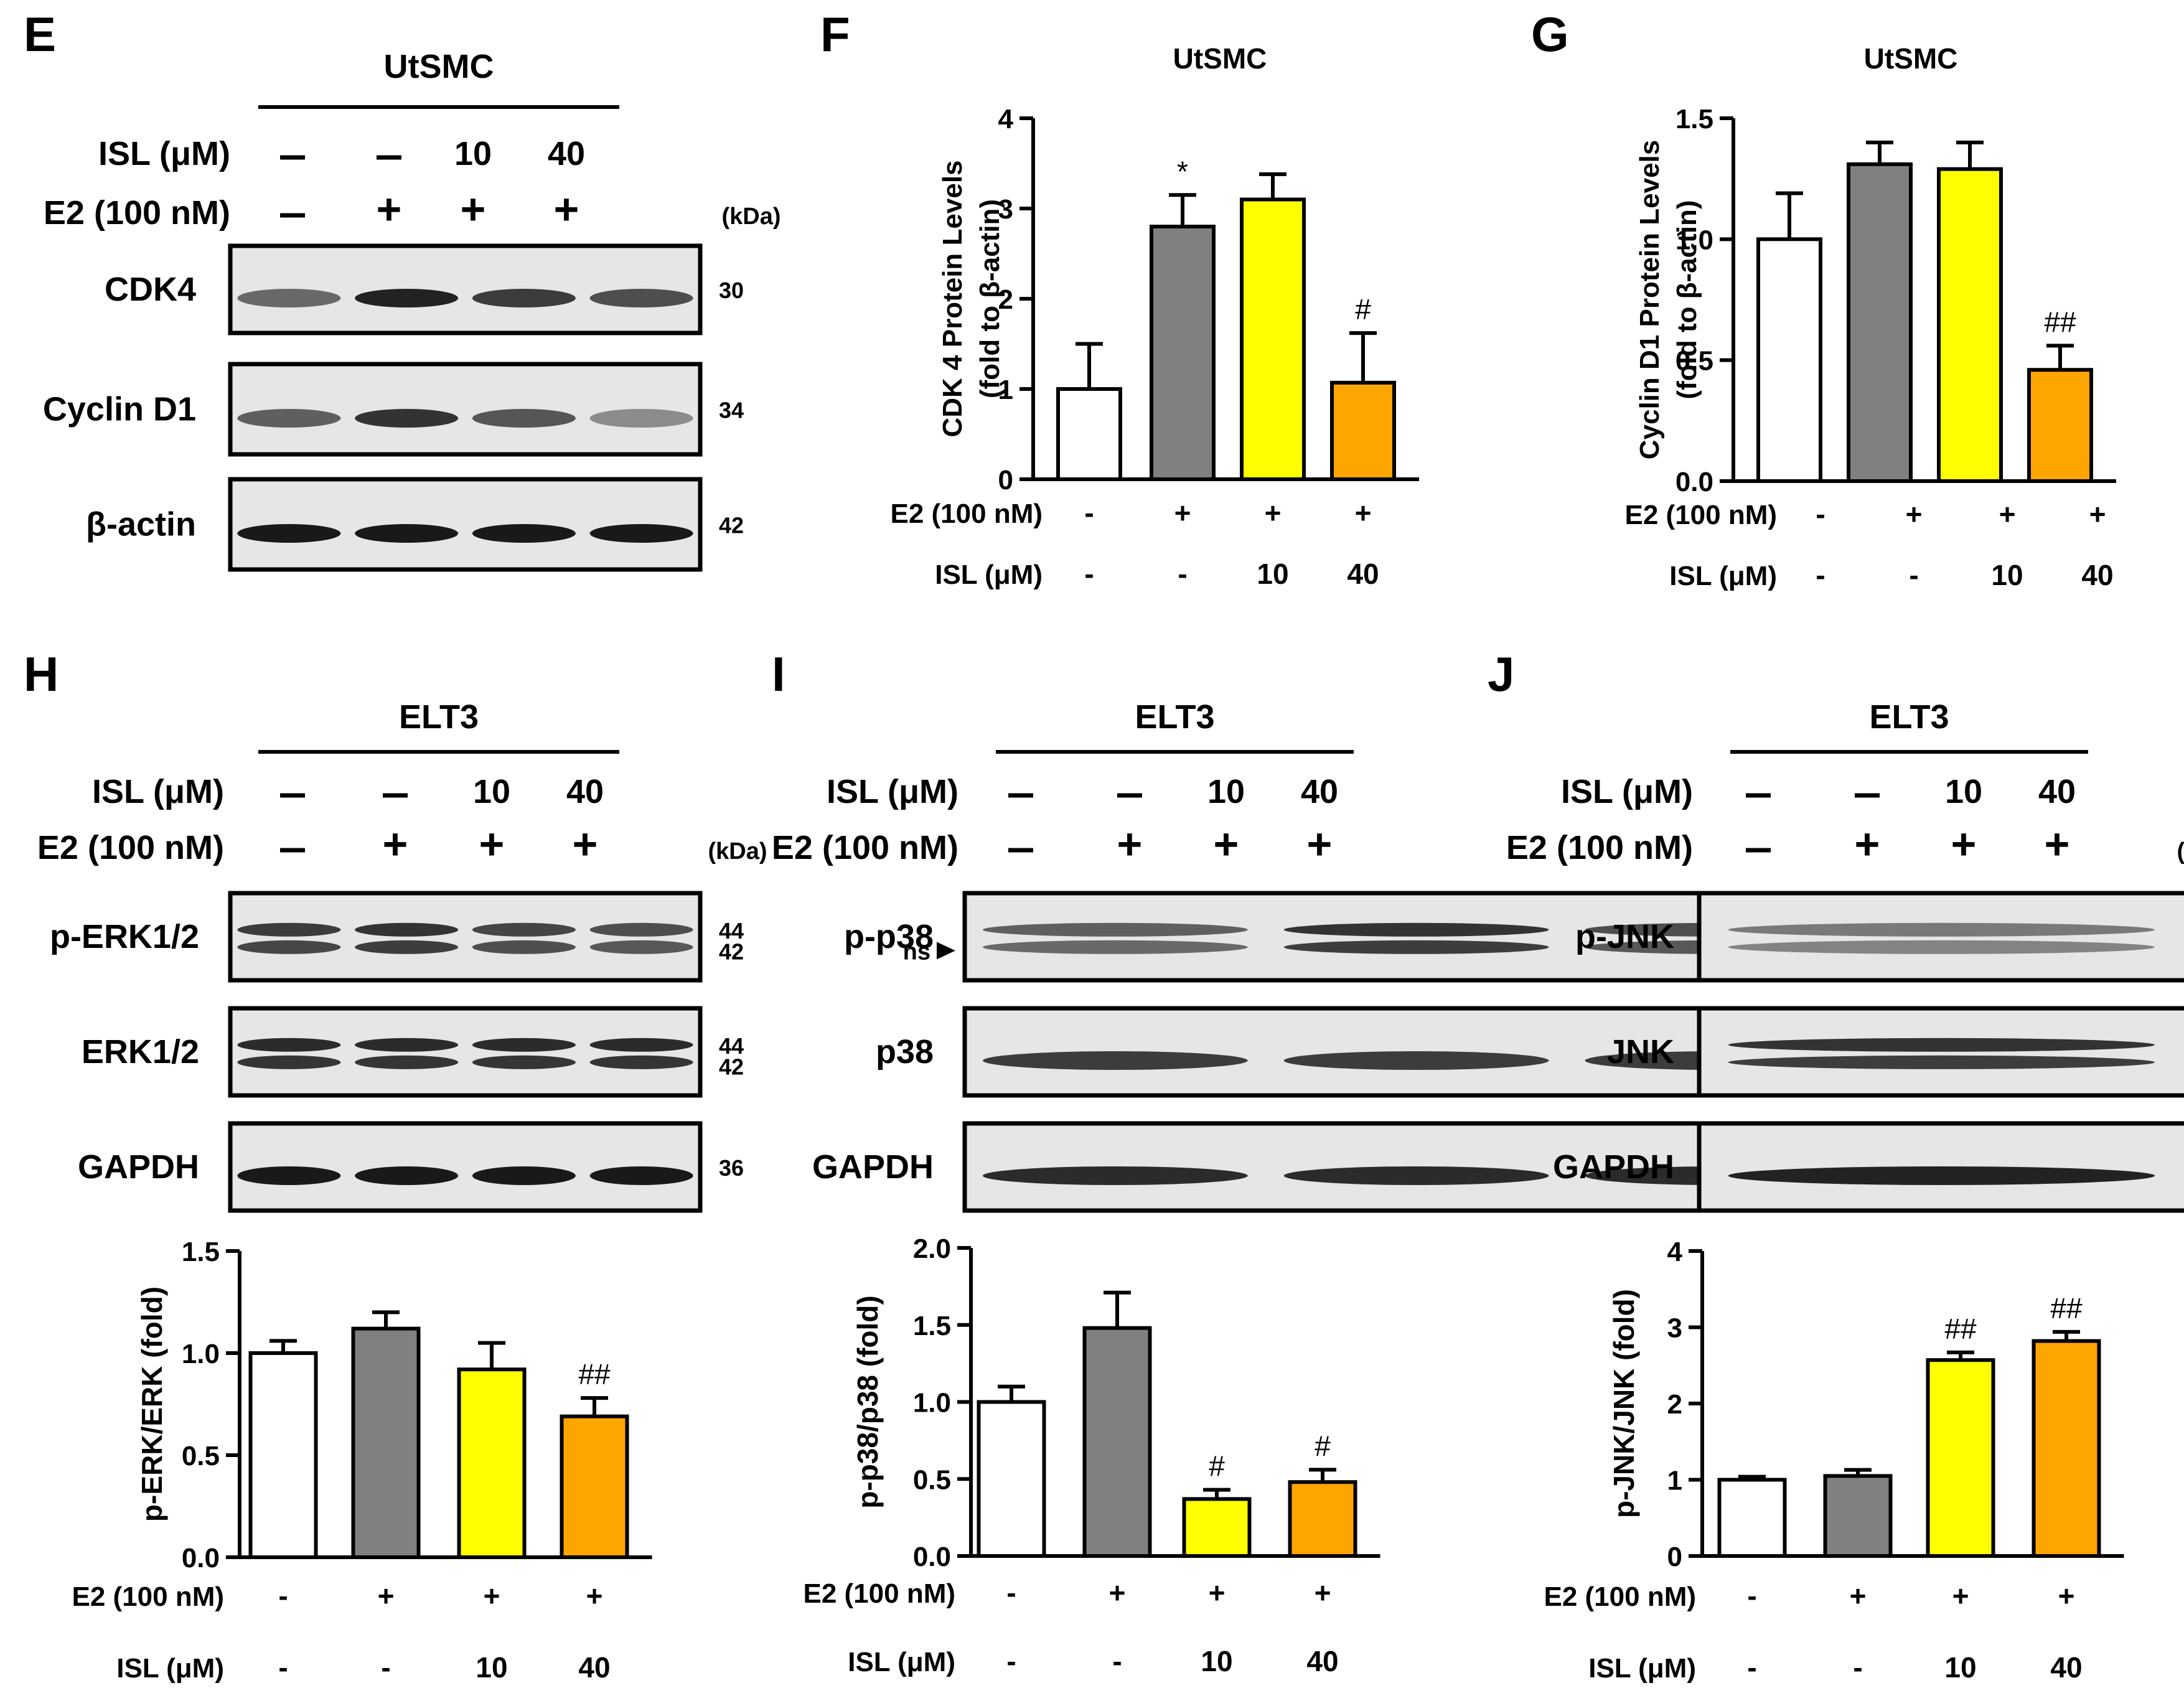 The height and width of the screenshot is (1706, 2184). What do you see at coordinates (731, 410) in the screenshot?
I see `kda-marker: 34` at bounding box center [731, 410].